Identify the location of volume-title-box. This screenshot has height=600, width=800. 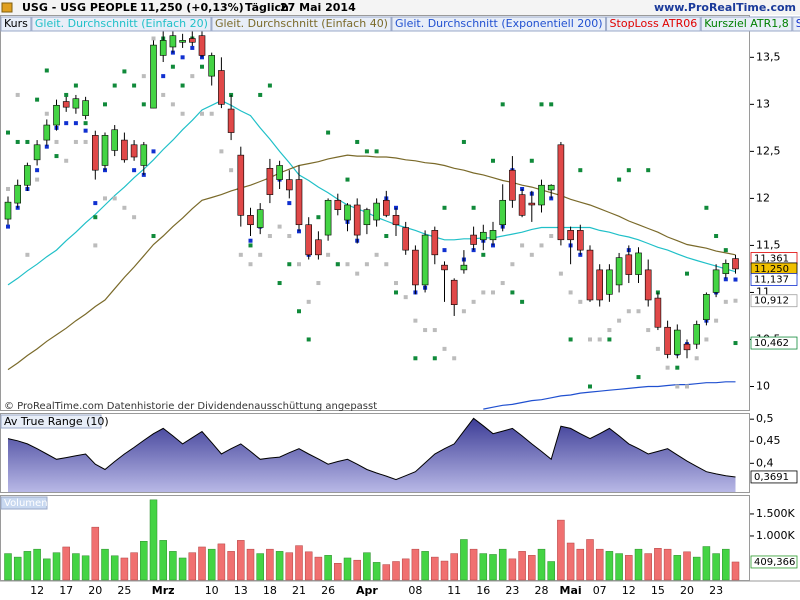
(24, 503).